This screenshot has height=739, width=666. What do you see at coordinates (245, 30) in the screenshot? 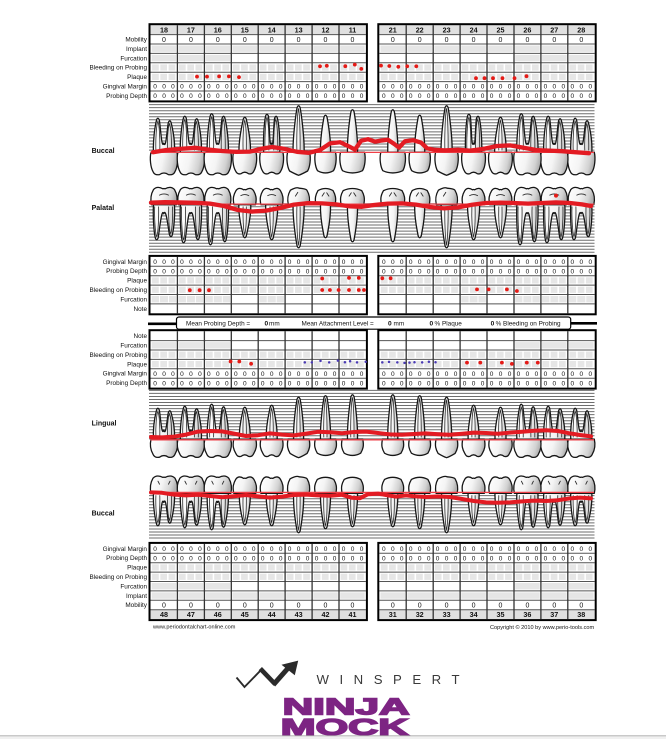
I see `svg-text: 15` at bounding box center [245, 30].